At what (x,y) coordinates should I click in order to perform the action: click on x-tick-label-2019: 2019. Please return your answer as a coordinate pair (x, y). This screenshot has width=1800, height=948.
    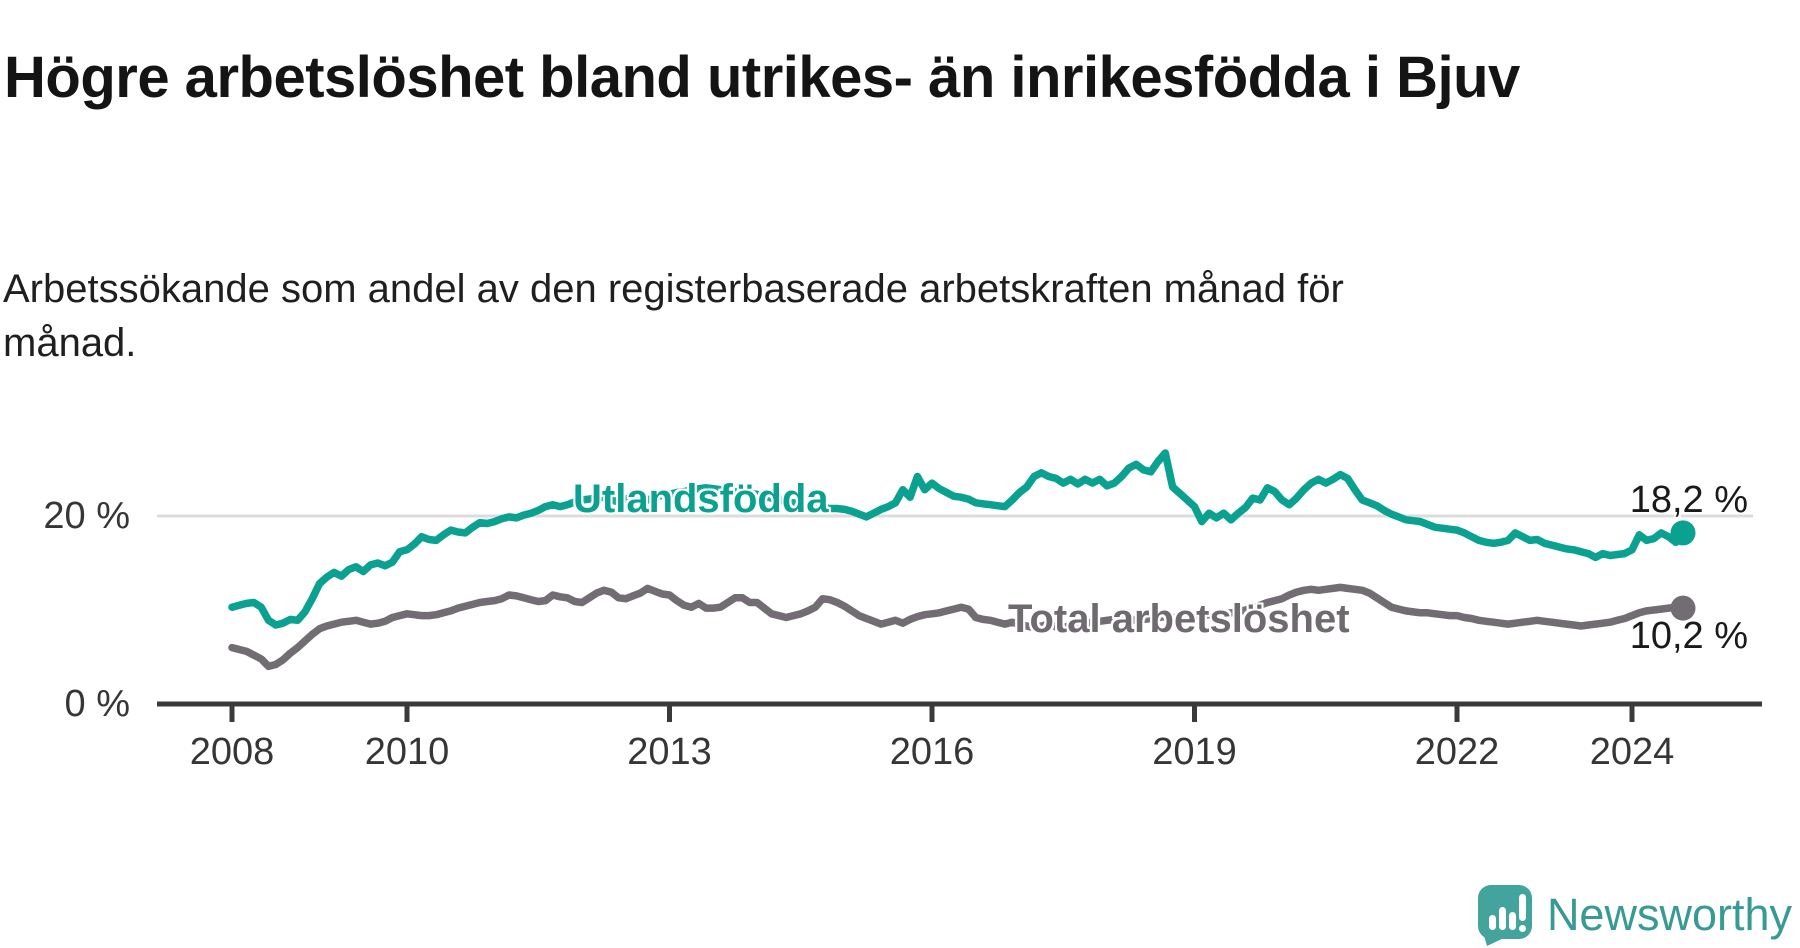
    Looking at the image, I should click on (1194, 752).